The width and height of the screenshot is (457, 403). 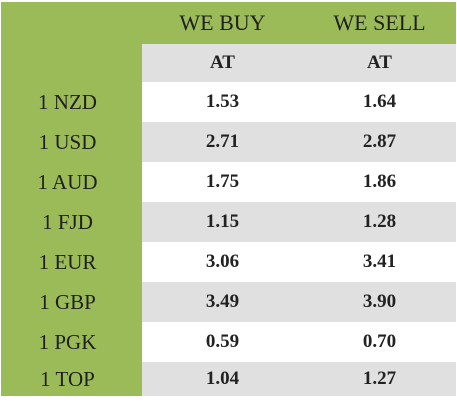 I want to click on sell-rate: 0.70, so click(x=379, y=342).